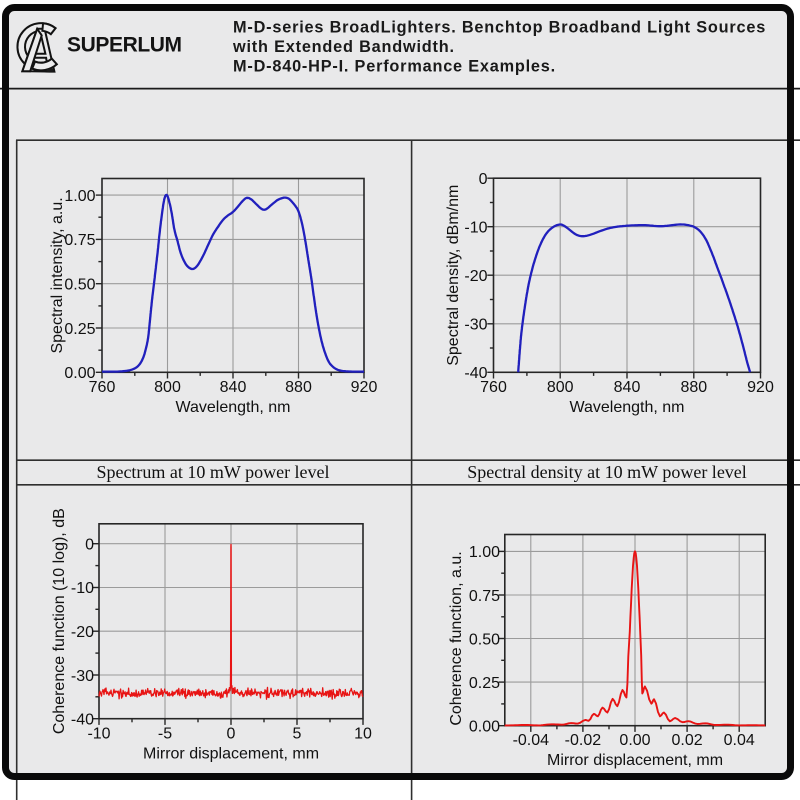  I want to click on svg-text: 10, so click(363, 733).